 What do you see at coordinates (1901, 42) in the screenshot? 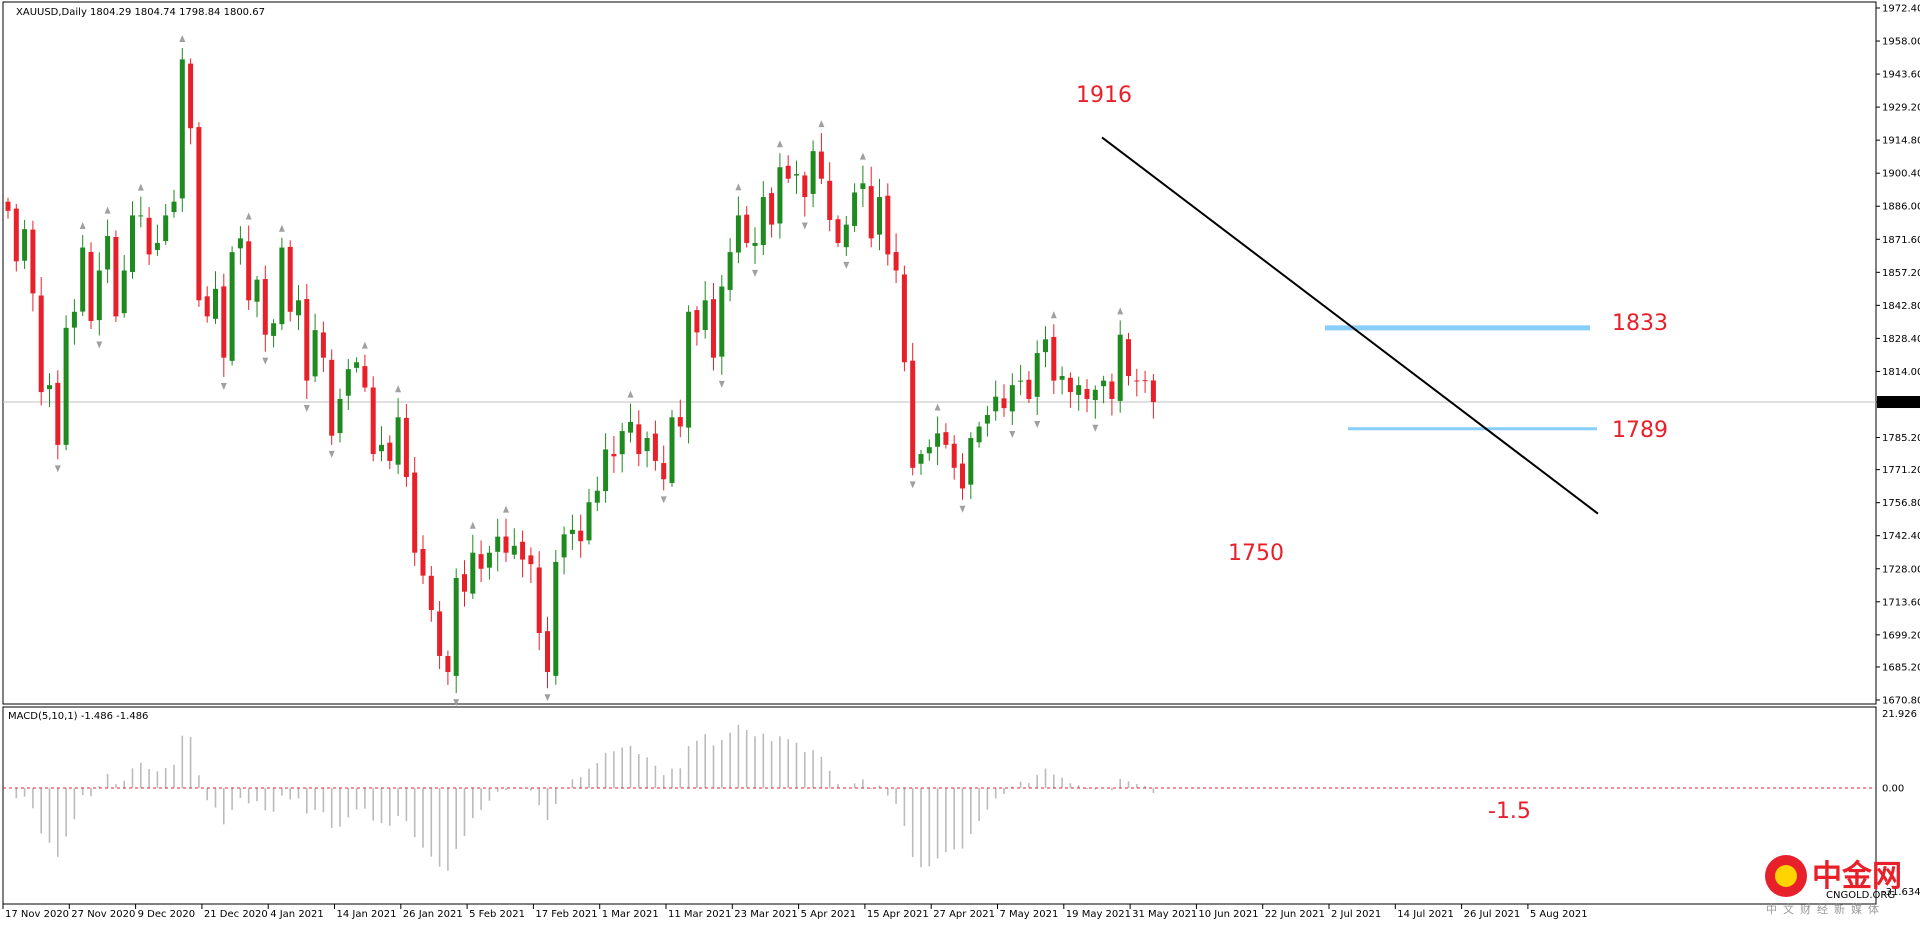
I see `price-tick-label: 1958.00` at bounding box center [1901, 42].